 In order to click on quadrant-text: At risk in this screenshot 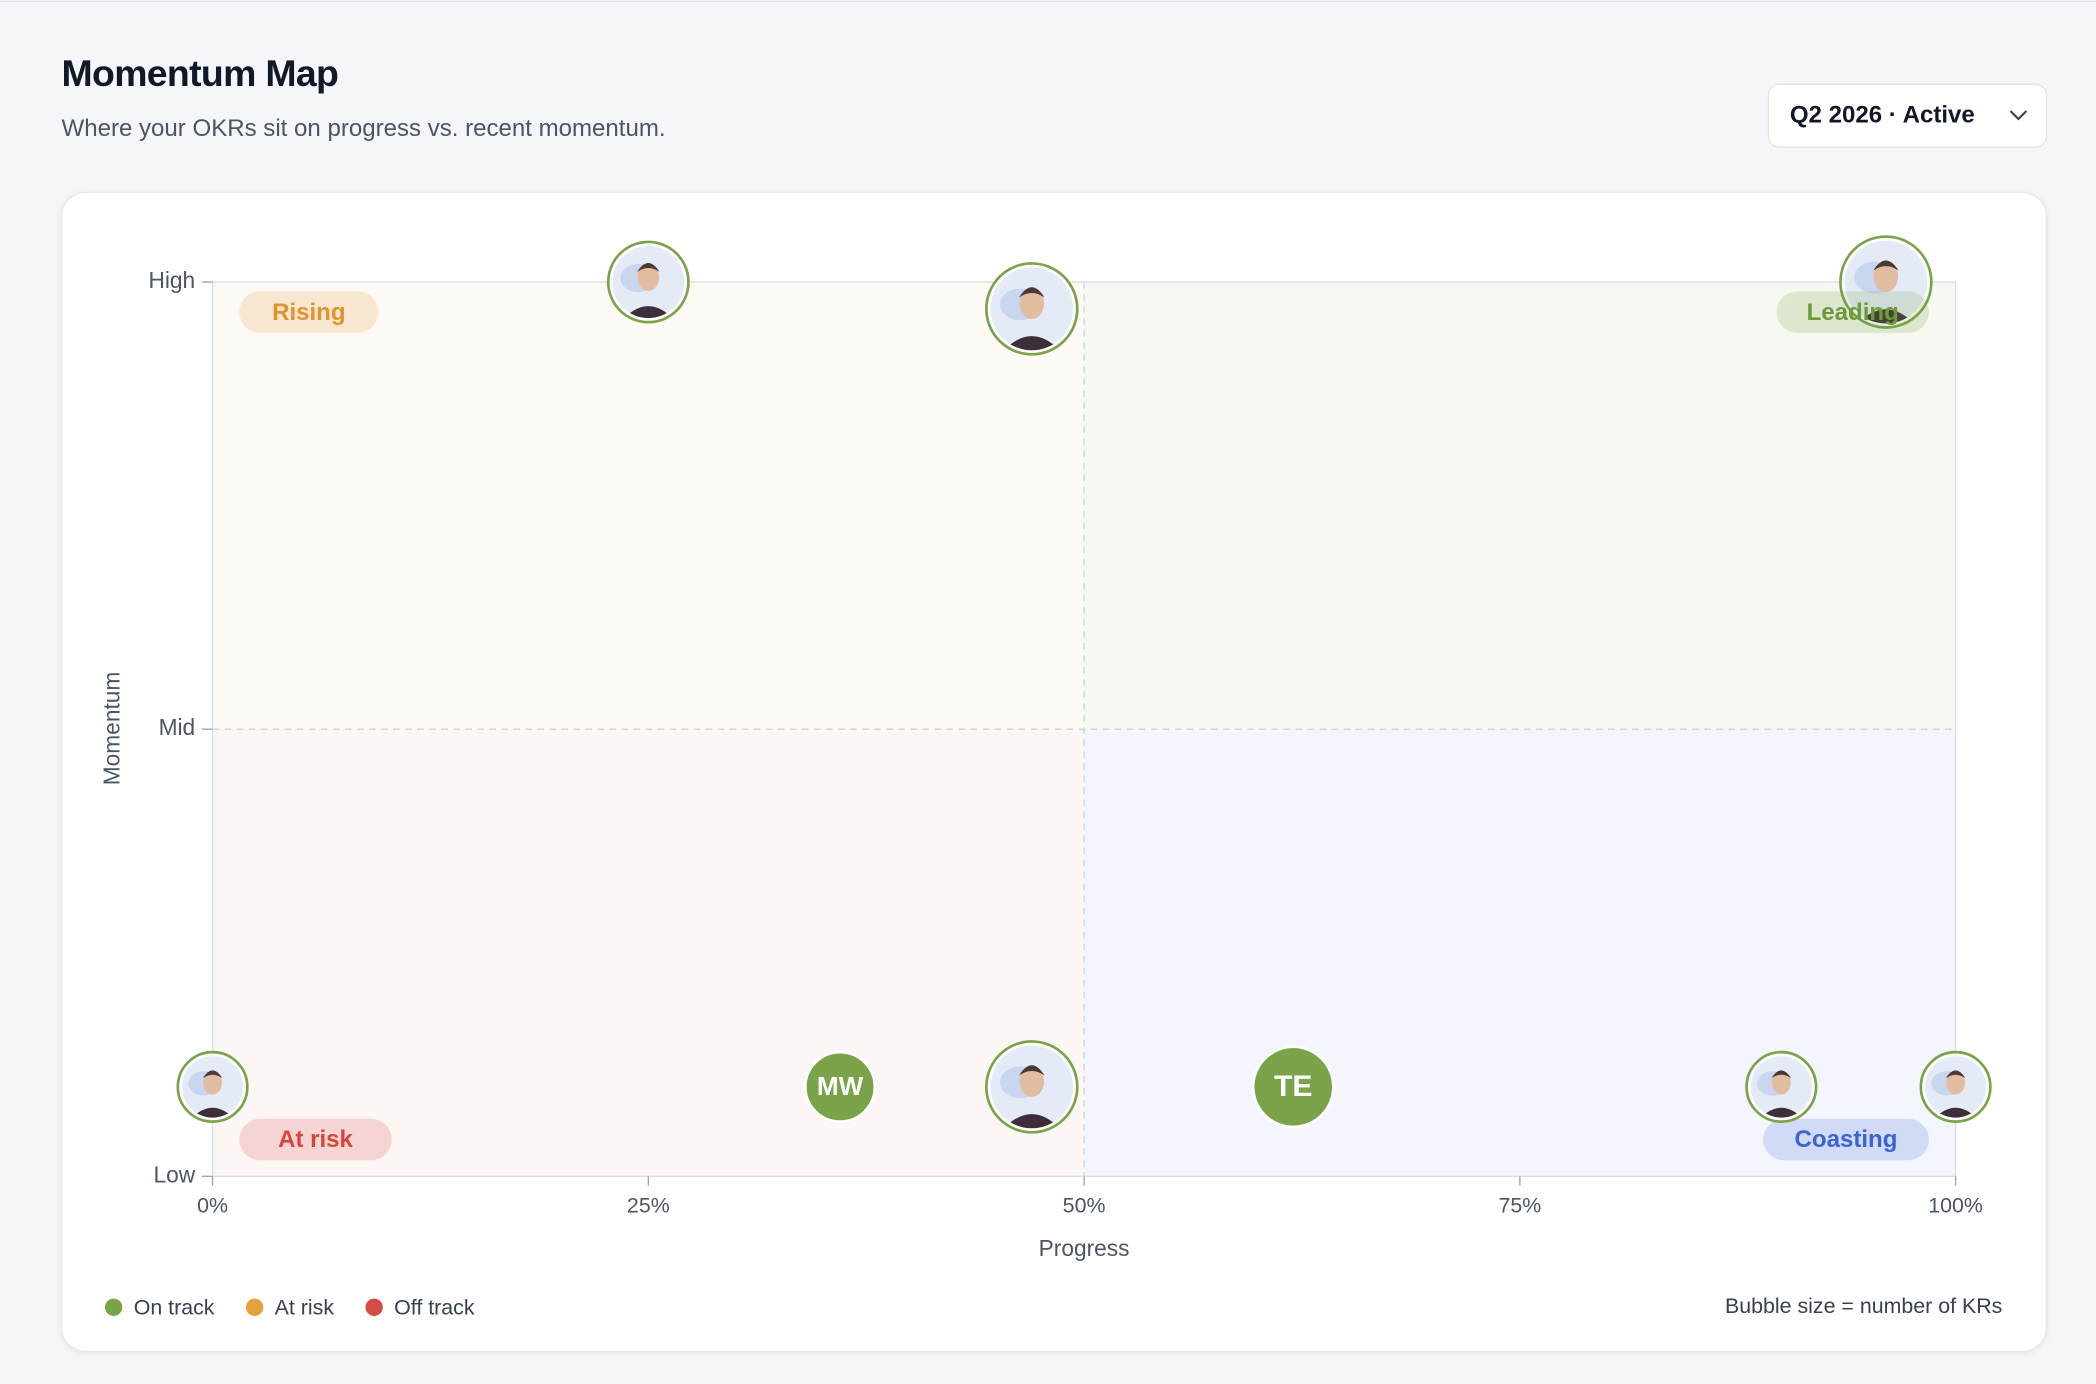, I will do `click(315, 1139)`.